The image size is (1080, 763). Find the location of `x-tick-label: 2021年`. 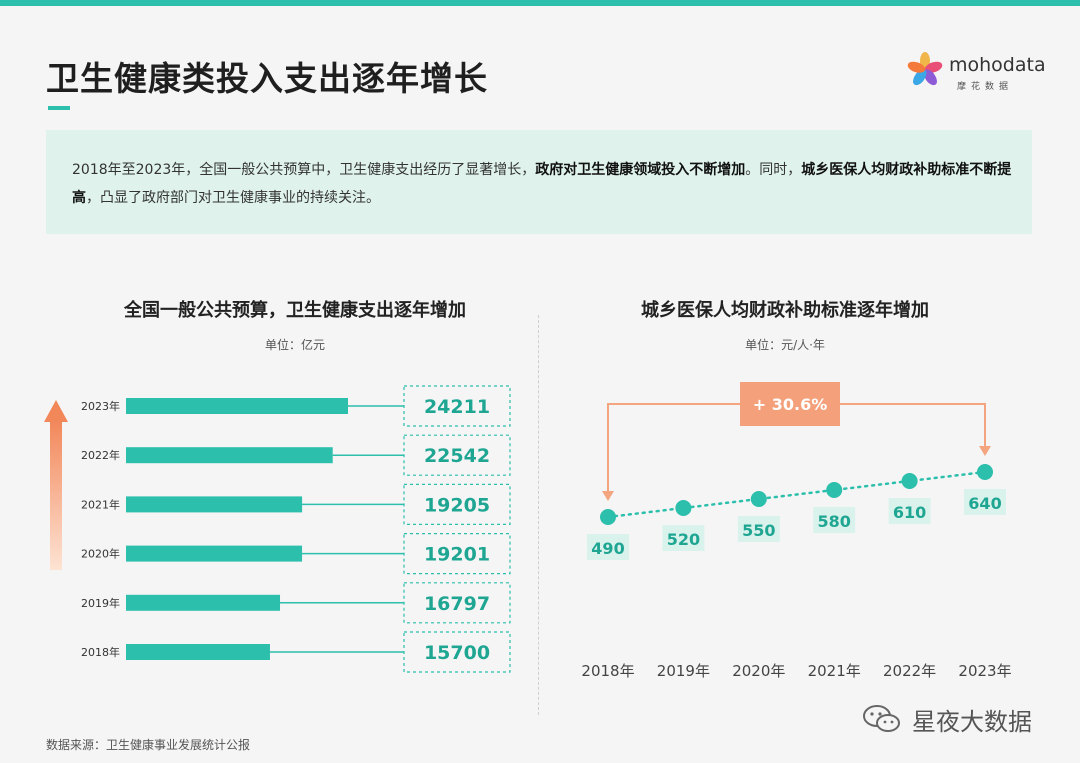

x-tick-label: 2021年 is located at coordinates (834, 671).